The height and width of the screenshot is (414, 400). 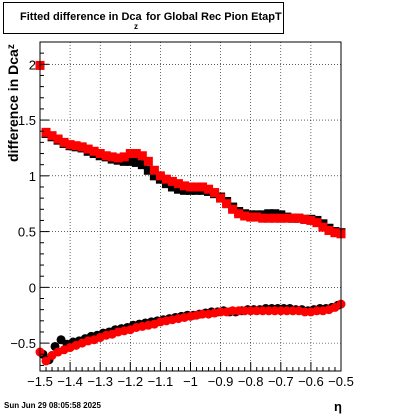 What do you see at coordinates (23, 343) in the screenshot?
I see `y-tick-label: −0.5` at bounding box center [23, 343].